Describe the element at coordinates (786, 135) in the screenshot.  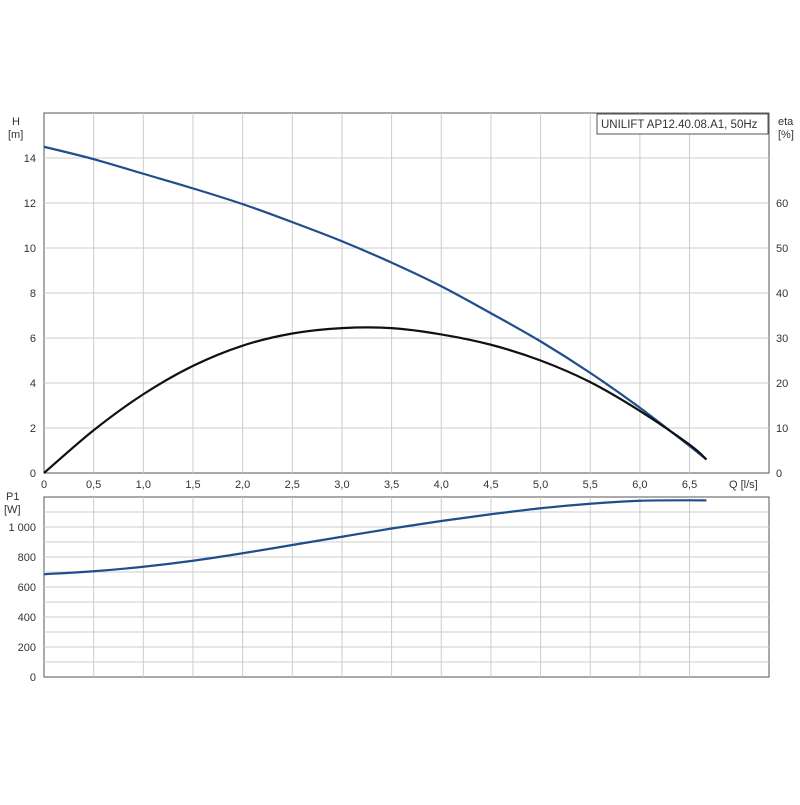
I see `right-axis-unit: [%]` at that location.